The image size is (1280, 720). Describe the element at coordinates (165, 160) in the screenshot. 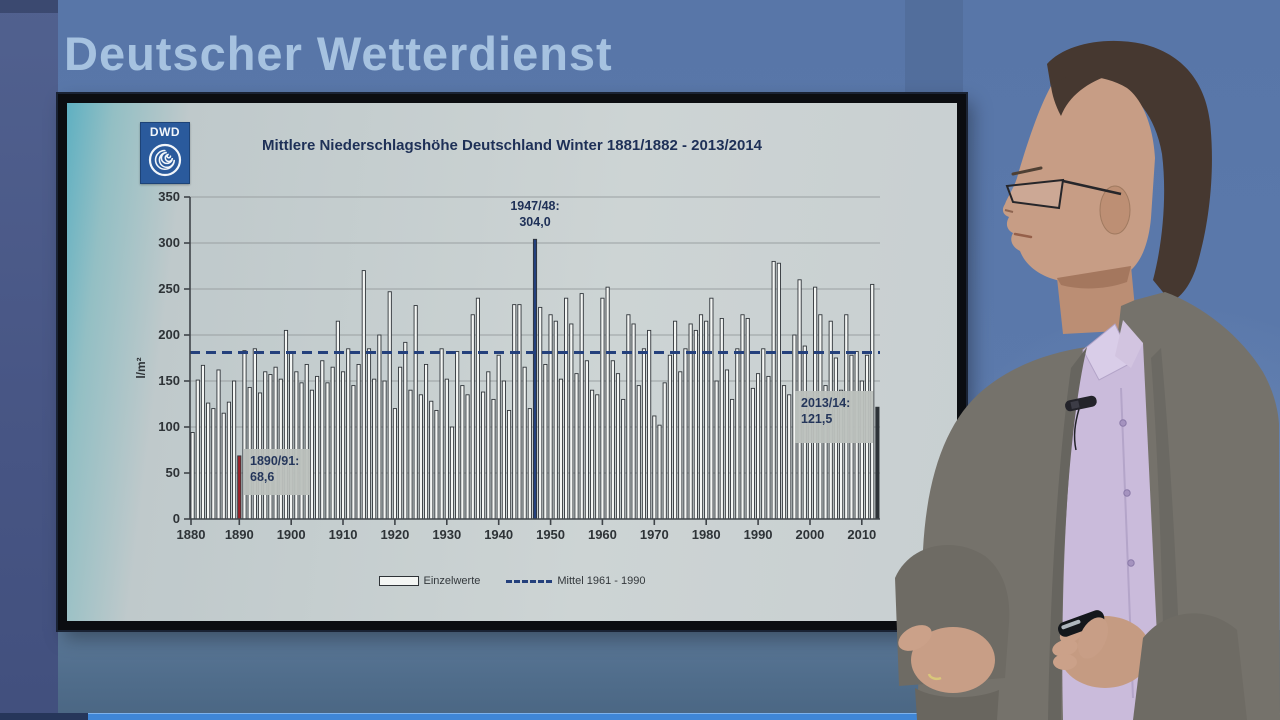

I see `dwd-spiral-icon` at that location.